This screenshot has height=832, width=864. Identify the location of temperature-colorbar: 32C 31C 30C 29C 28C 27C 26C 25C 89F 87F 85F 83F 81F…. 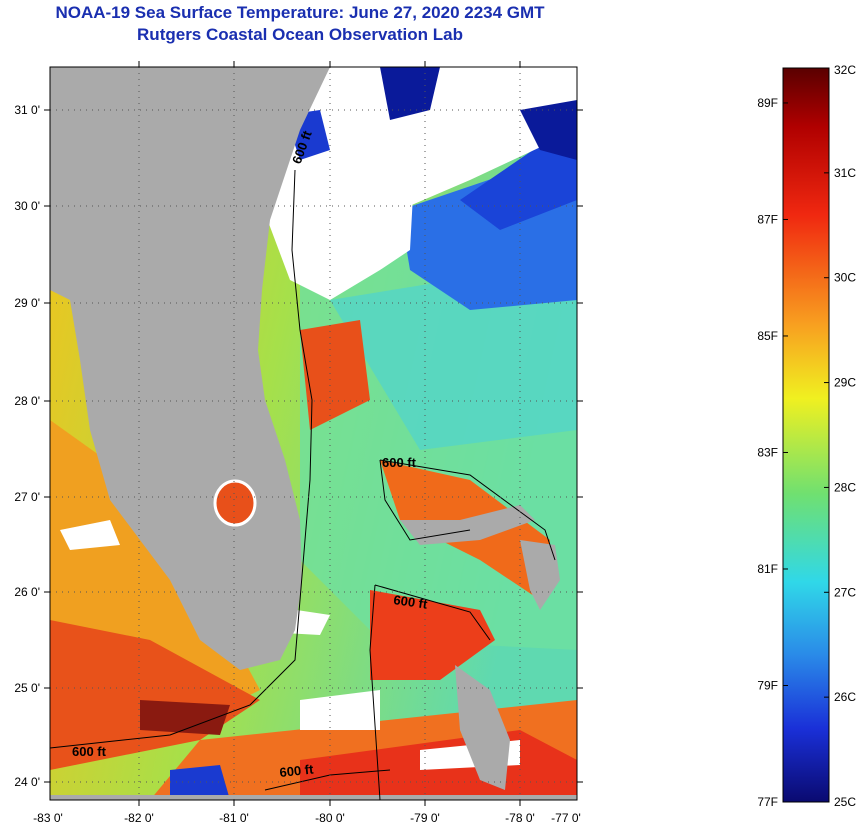
(806, 436).